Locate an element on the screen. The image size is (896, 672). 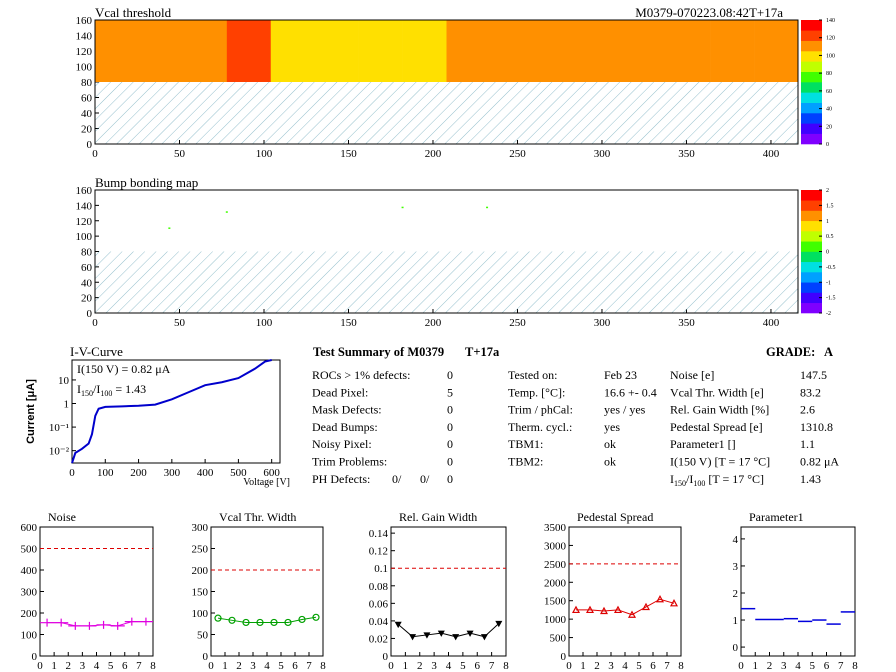
y-tick-label: 3500 is located at coordinates (555, 528).